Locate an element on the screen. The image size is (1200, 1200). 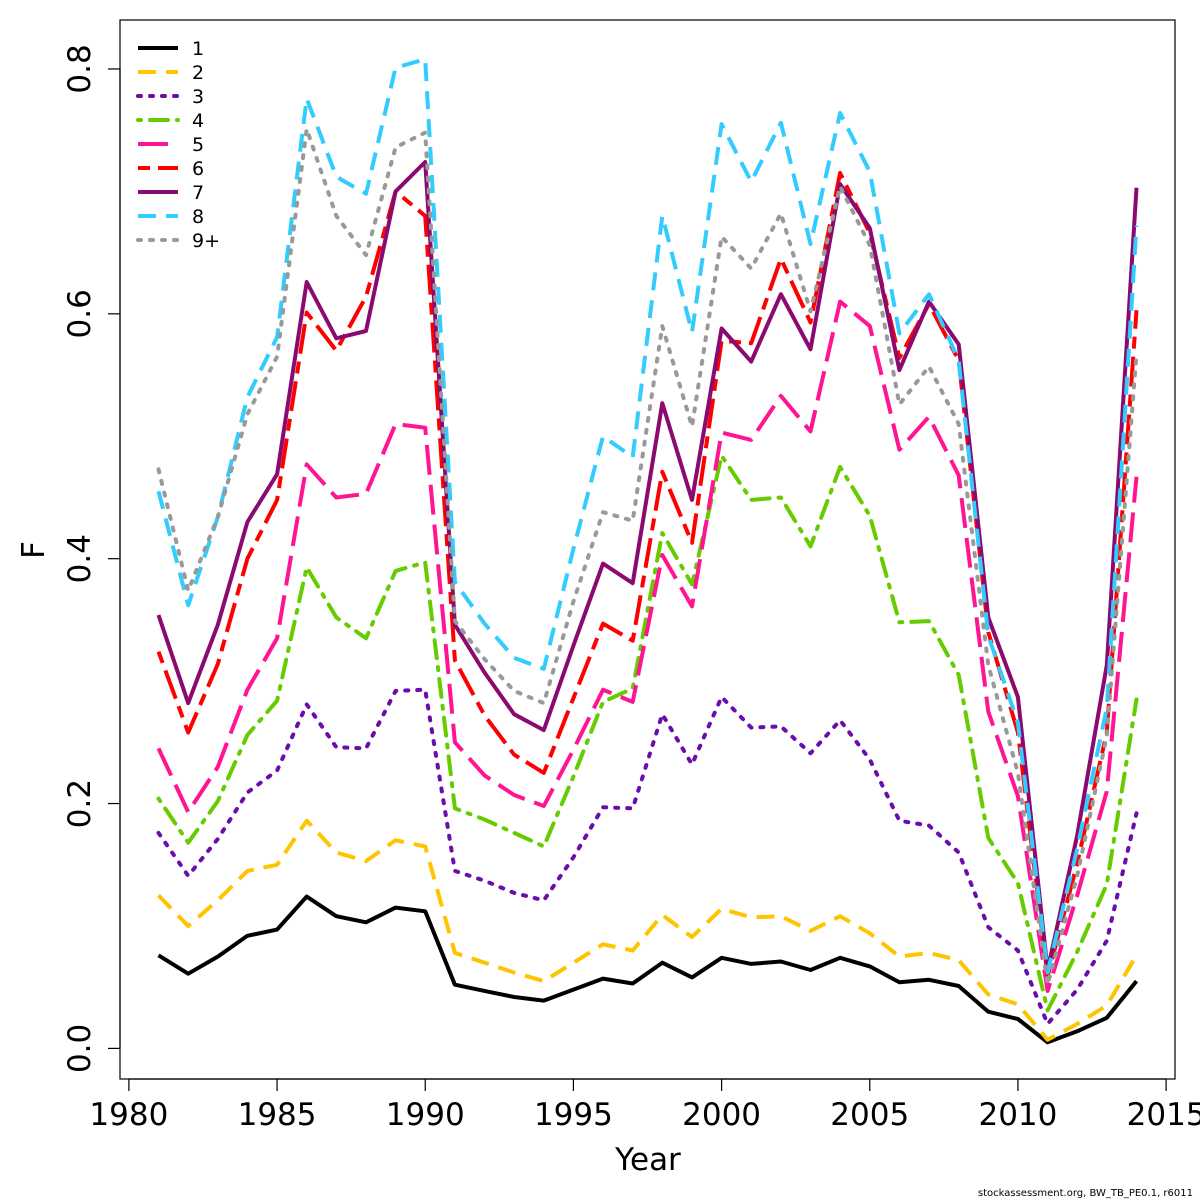
y-tick-label: 0.0 is located at coordinates (80, 1048).